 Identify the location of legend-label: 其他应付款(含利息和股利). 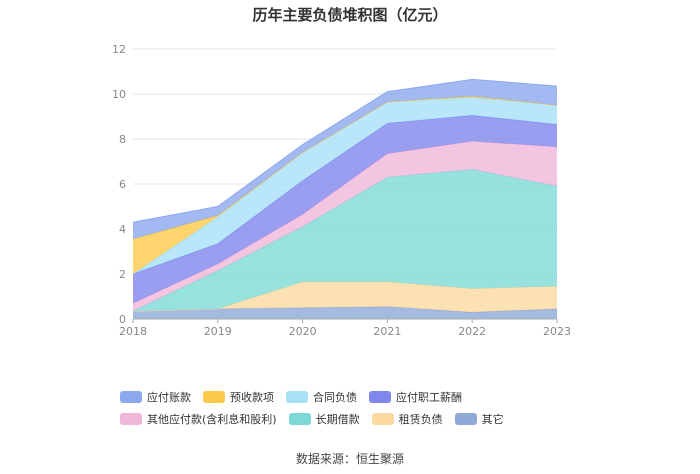
(212, 419).